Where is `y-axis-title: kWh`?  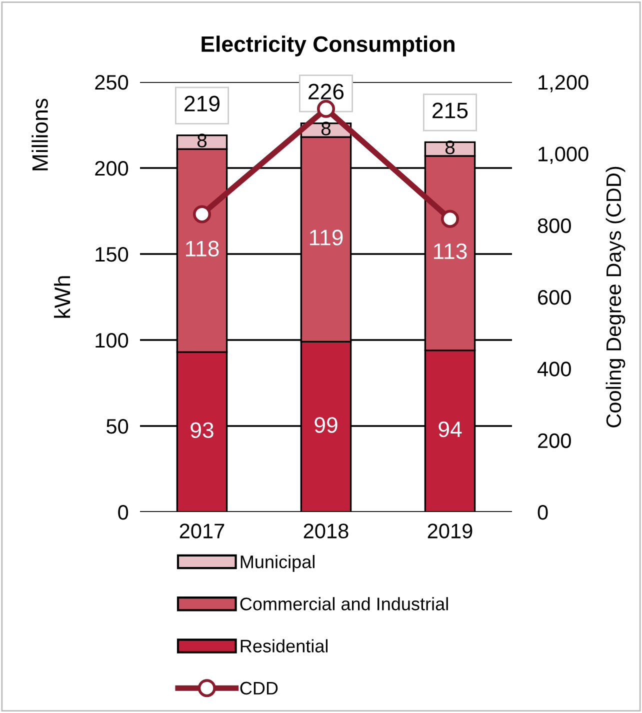
y-axis-title: kWh is located at coordinates (62, 297).